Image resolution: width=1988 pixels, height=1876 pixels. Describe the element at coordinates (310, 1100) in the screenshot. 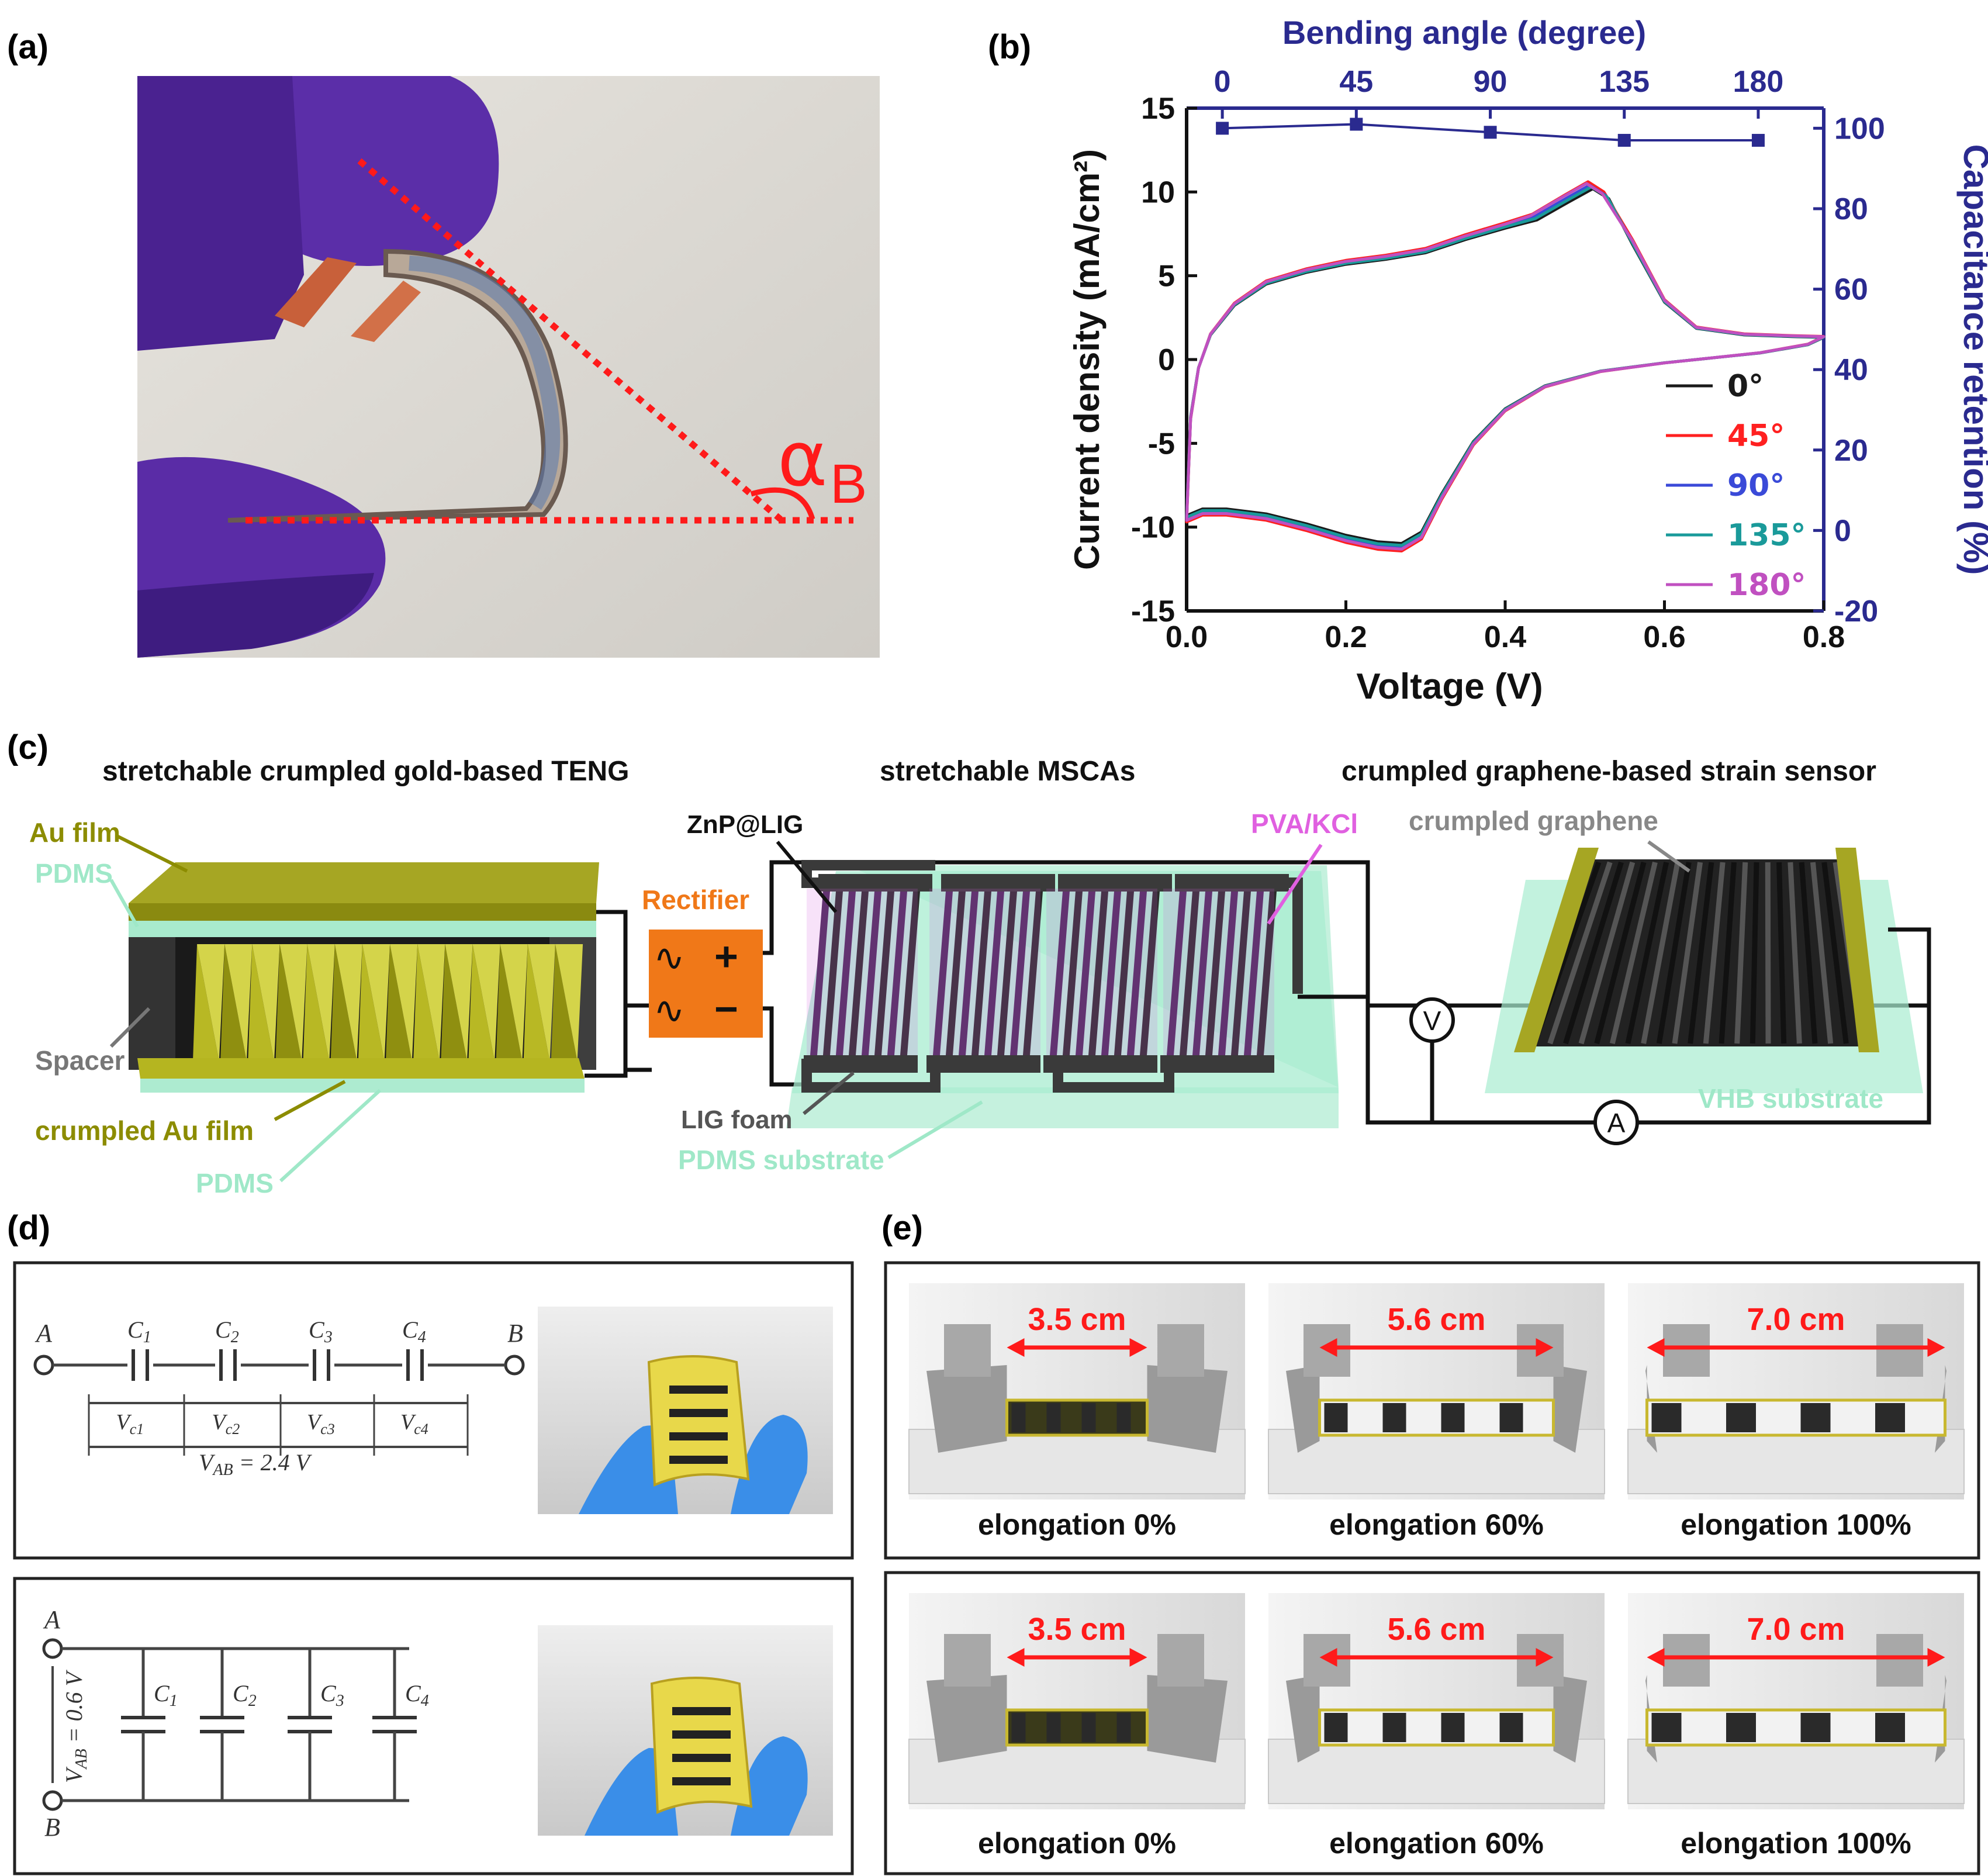

I see `crumpled-au-arrow` at that location.